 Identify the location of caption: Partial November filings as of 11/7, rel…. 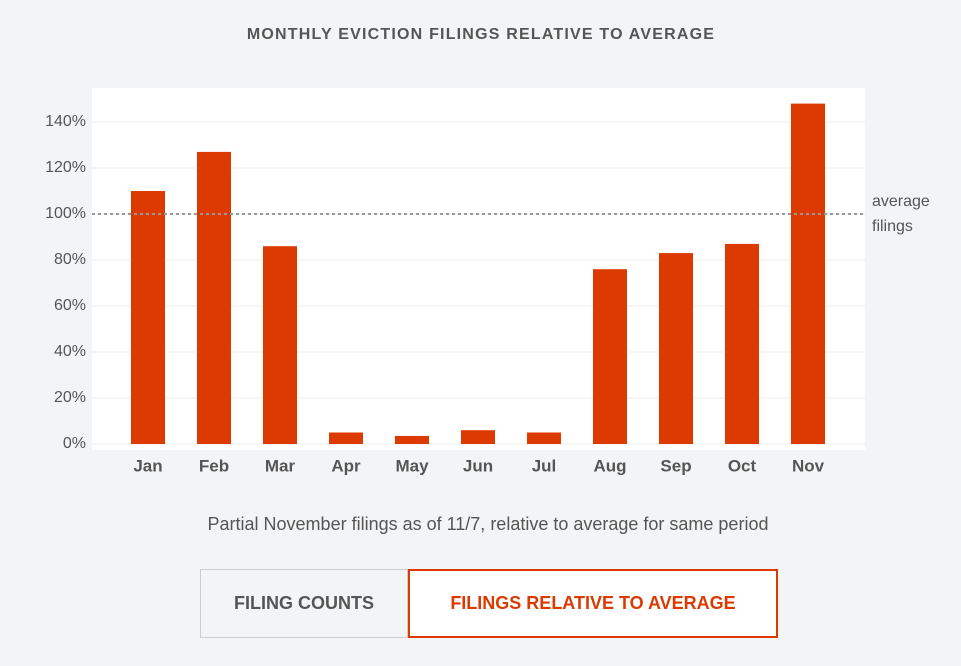
(488, 524).